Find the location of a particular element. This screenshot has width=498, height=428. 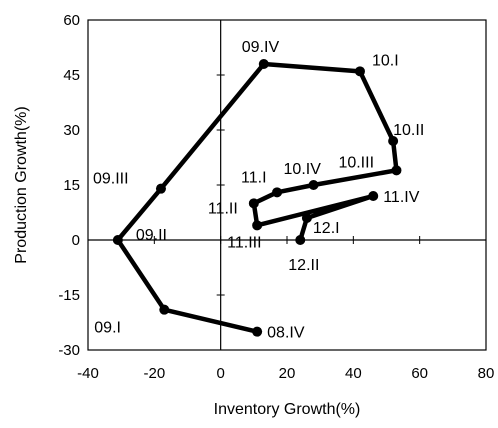

point-label: 10.I is located at coordinates (385, 60).